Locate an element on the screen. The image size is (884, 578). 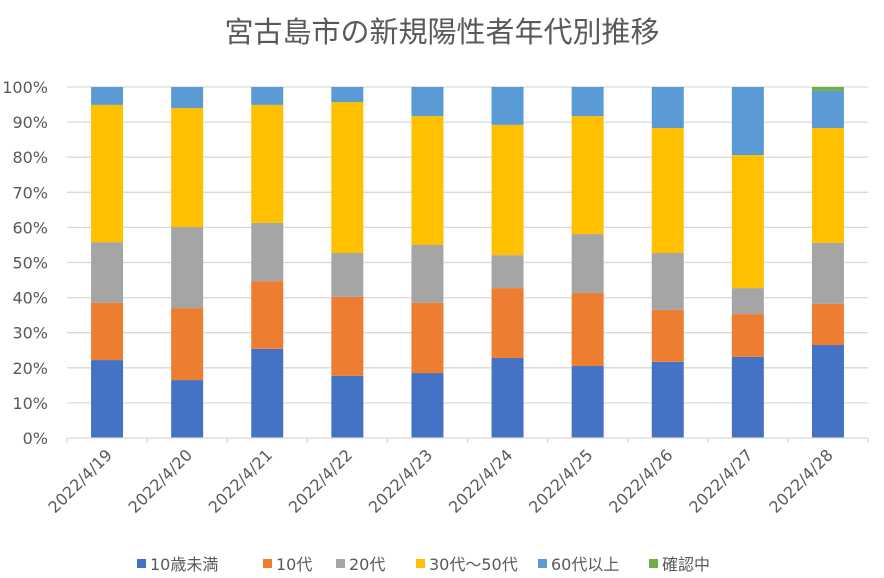
legend-label: 30代～50代 is located at coordinates (473, 564).